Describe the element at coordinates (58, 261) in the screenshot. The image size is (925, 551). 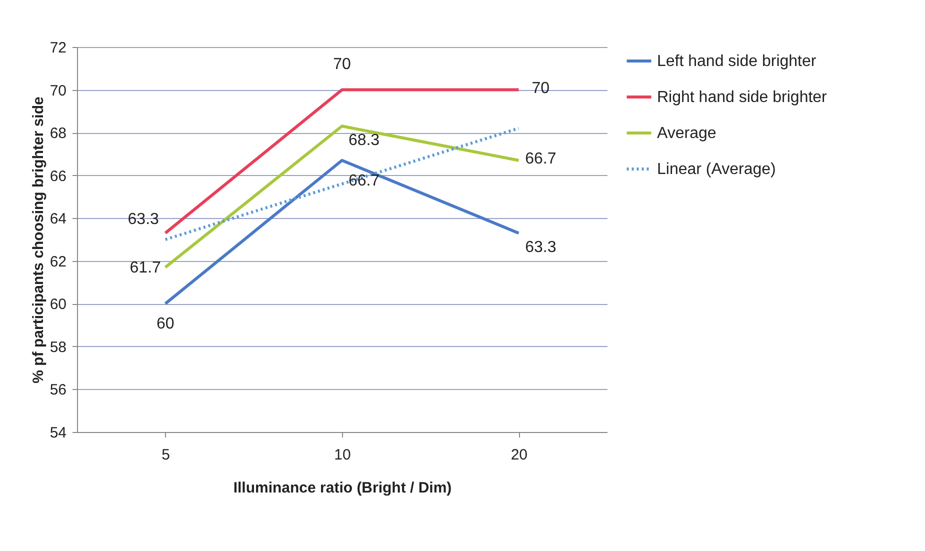
I see `y-tick-label: 62` at that location.